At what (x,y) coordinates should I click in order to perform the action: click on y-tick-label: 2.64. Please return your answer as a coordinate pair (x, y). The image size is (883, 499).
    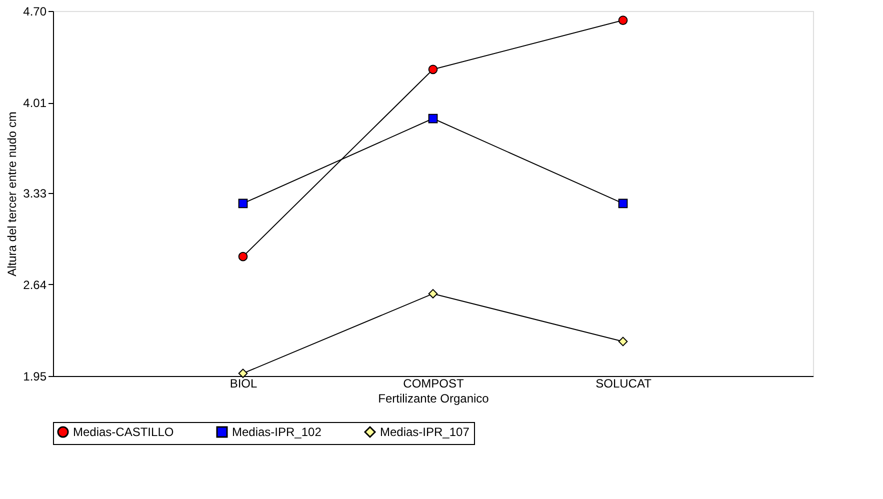
    Looking at the image, I should click on (35, 285).